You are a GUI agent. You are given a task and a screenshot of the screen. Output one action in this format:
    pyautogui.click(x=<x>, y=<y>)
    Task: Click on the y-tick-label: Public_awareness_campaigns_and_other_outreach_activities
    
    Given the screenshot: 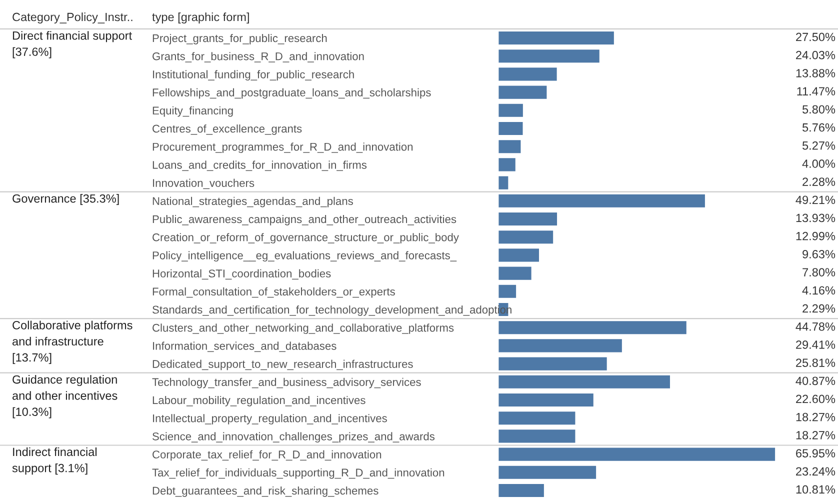 What is the action you would take?
    pyautogui.click(x=304, y=220)
    